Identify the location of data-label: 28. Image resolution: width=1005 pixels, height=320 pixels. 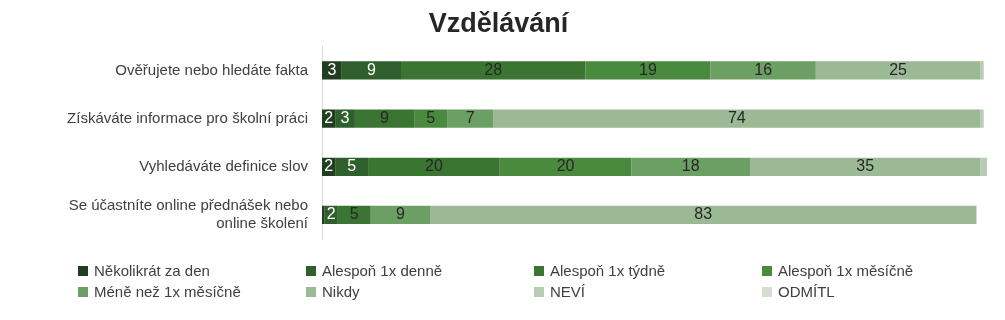
(493, 69).